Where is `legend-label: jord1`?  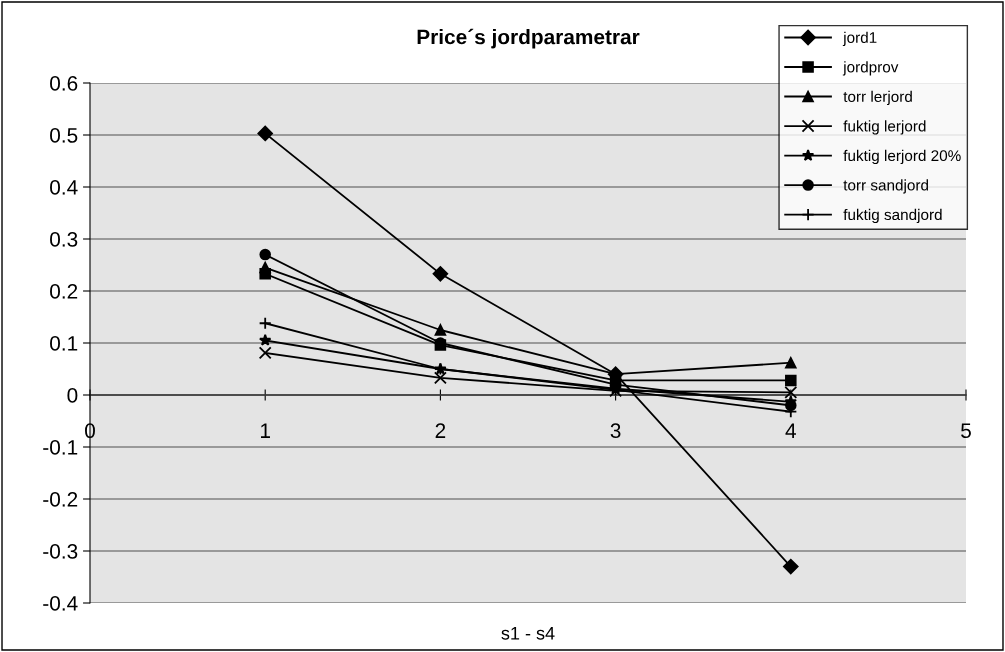 legend-label: jord1 is located at coordinates (859, 38).